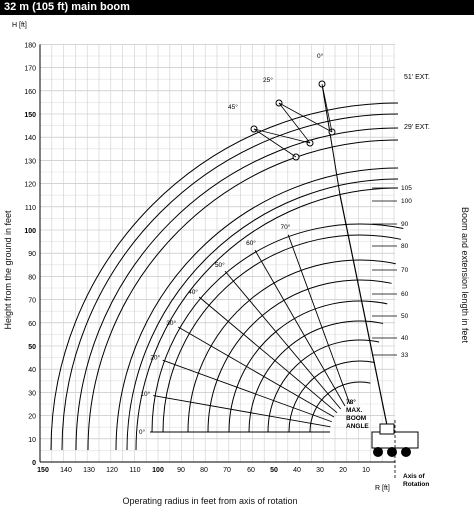 The height and width of the screenshot is (508, 474). What do you see at coordinates (405, 316) in the screenshot?
I see `boom-length-label: 50` at bounding box center [405, 316].